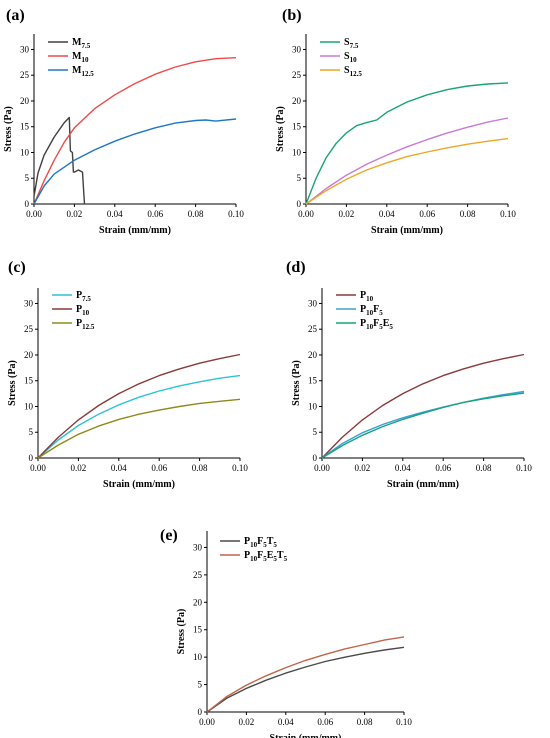  What do you see at coordinates (371, 310) in the screenshot?
I see `legend-label: P10F5` at bounding box center [371, 310].